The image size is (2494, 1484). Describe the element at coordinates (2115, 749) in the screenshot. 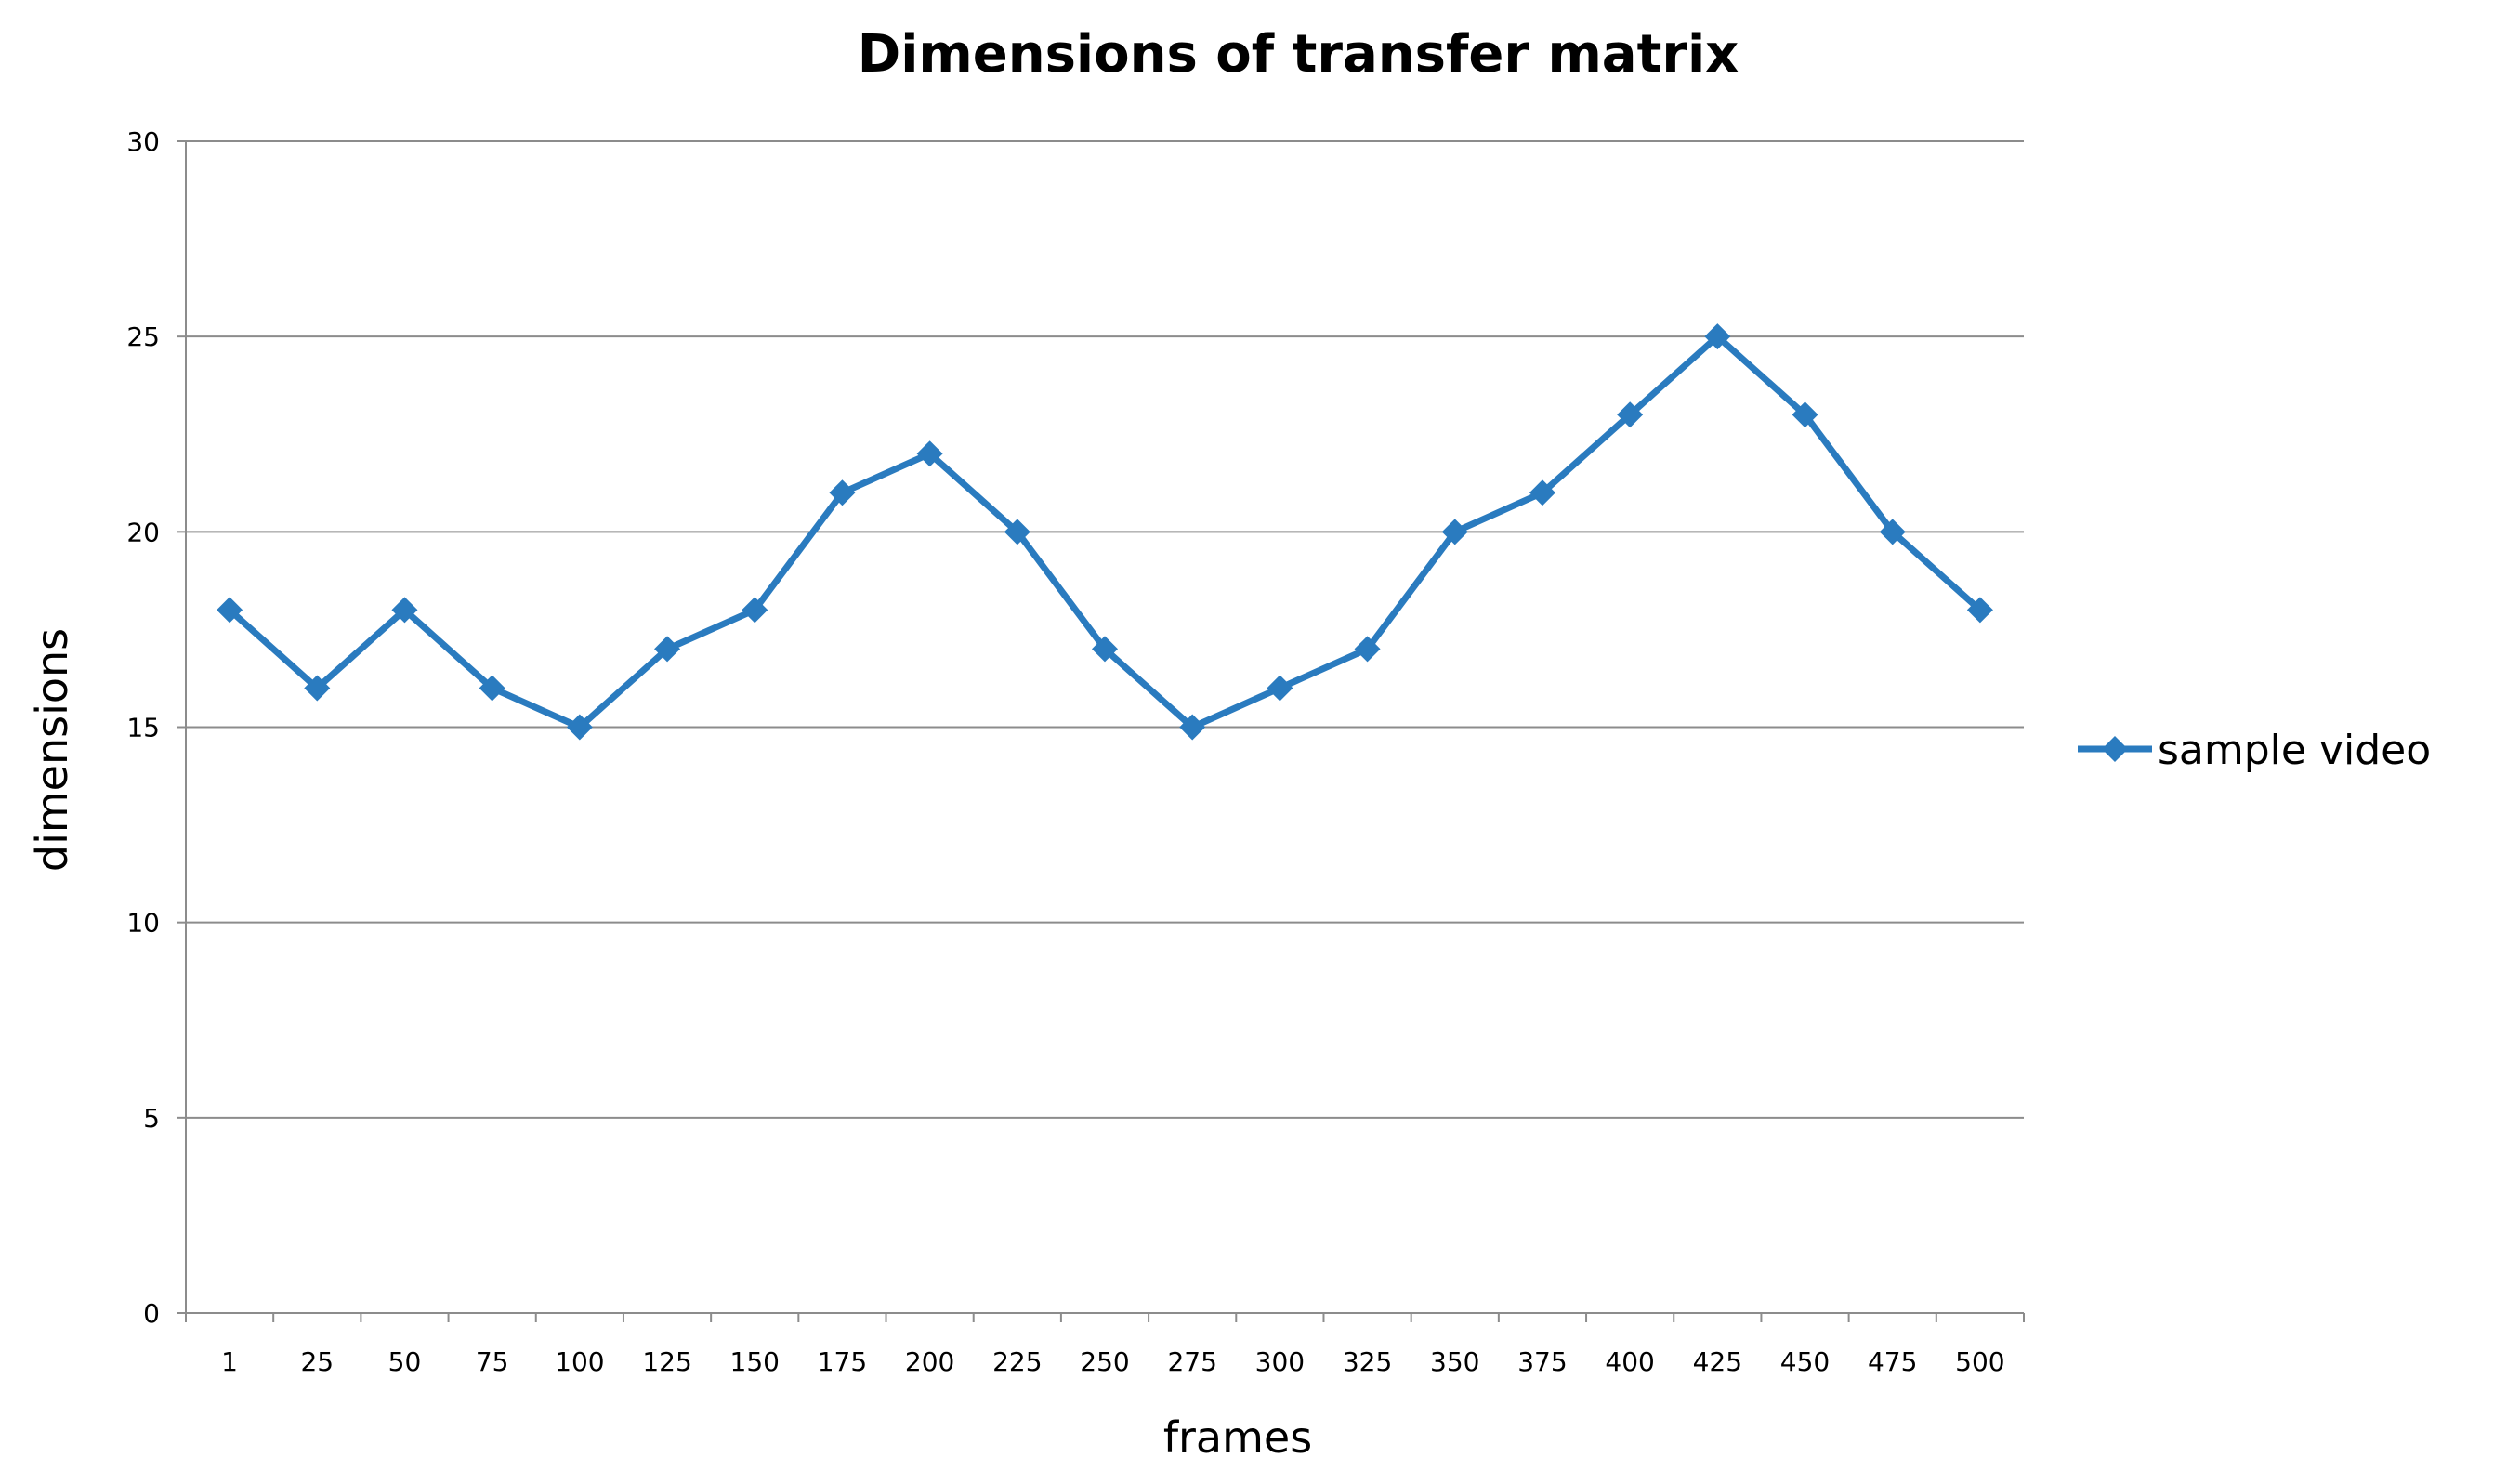

I see `legend-marker-sample-video` at that location.